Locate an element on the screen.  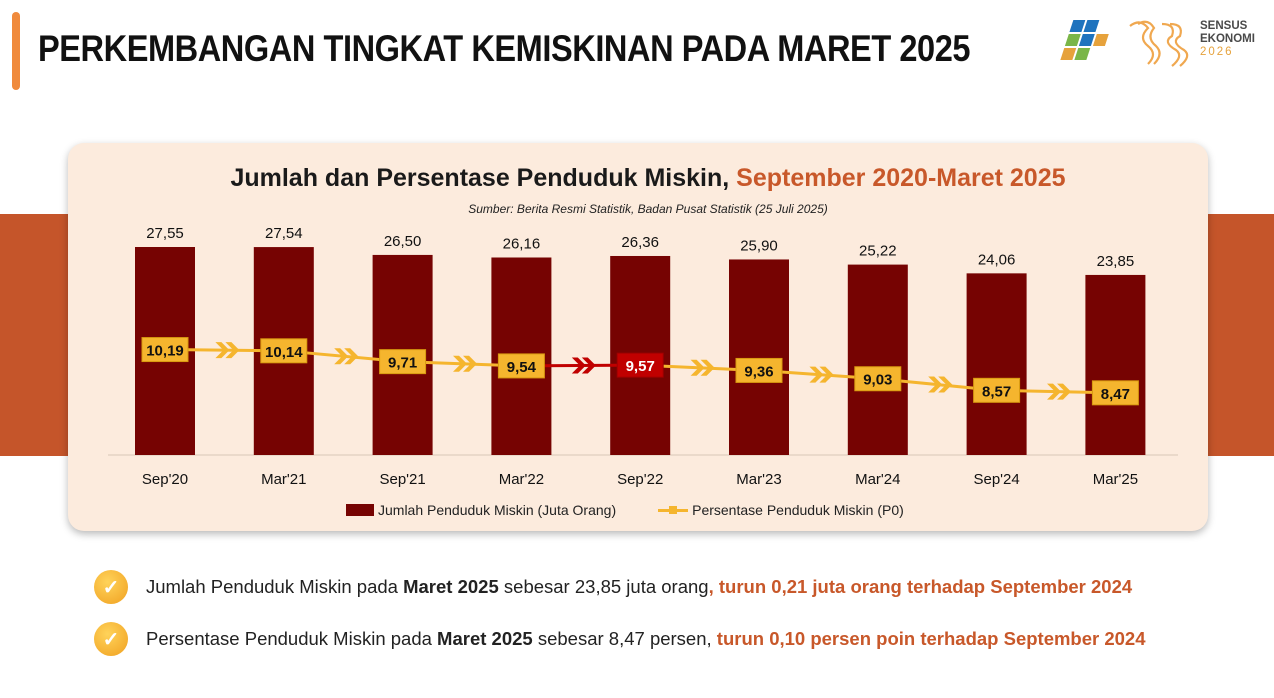
census-line-2: EKONOMI is located at coordinates (1227, 39).